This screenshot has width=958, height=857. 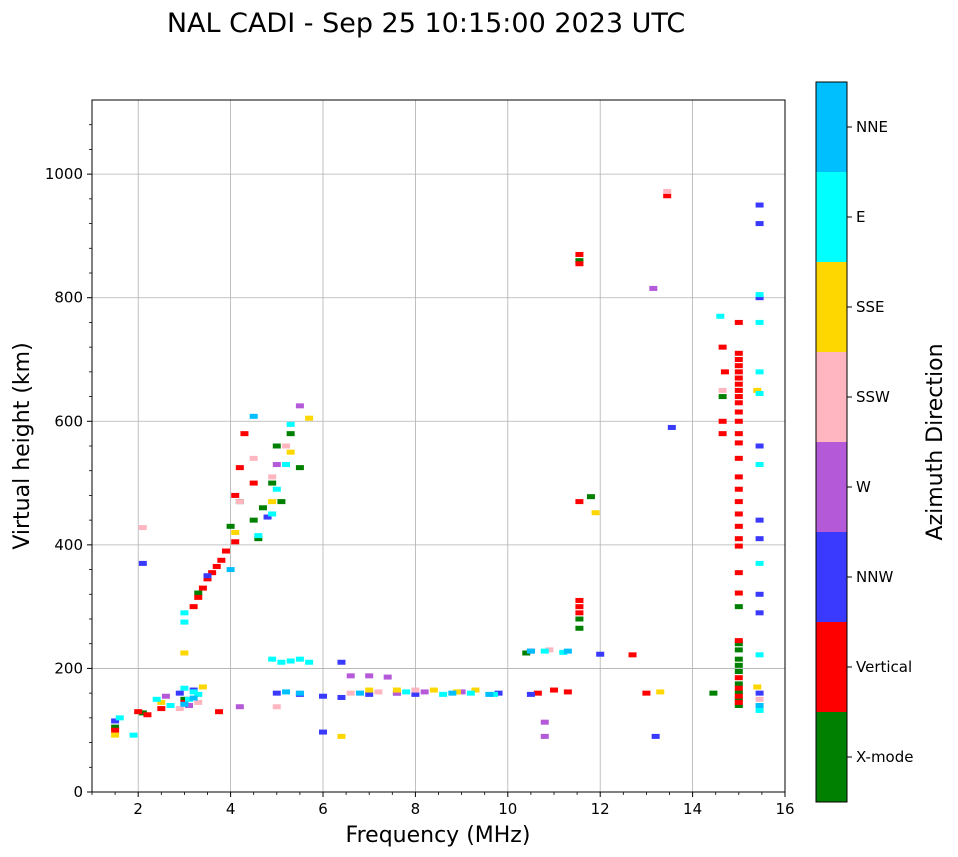 What do you see at coordinates (68, 545) in the screenshot?
I see `y-tick-label: 400` at bounding box center [68, 545].